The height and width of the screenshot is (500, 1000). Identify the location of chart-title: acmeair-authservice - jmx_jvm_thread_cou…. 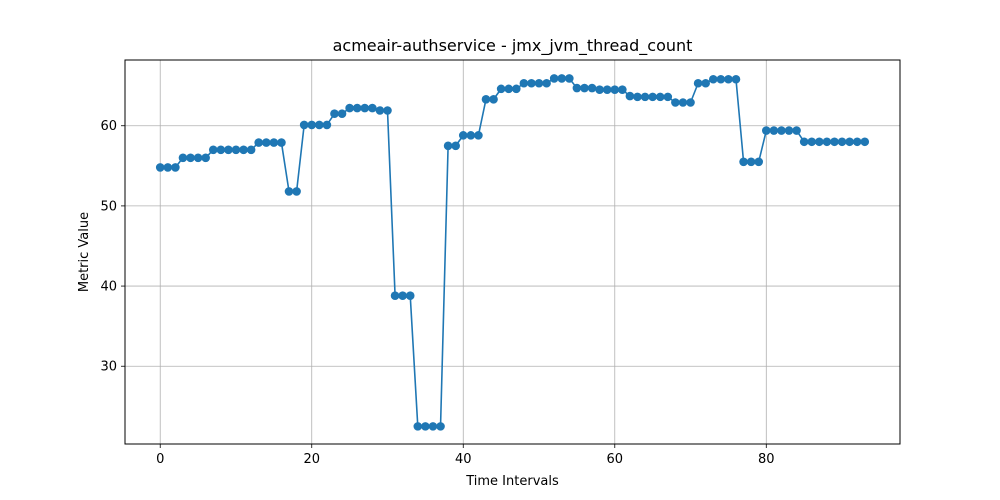
(513, 46).